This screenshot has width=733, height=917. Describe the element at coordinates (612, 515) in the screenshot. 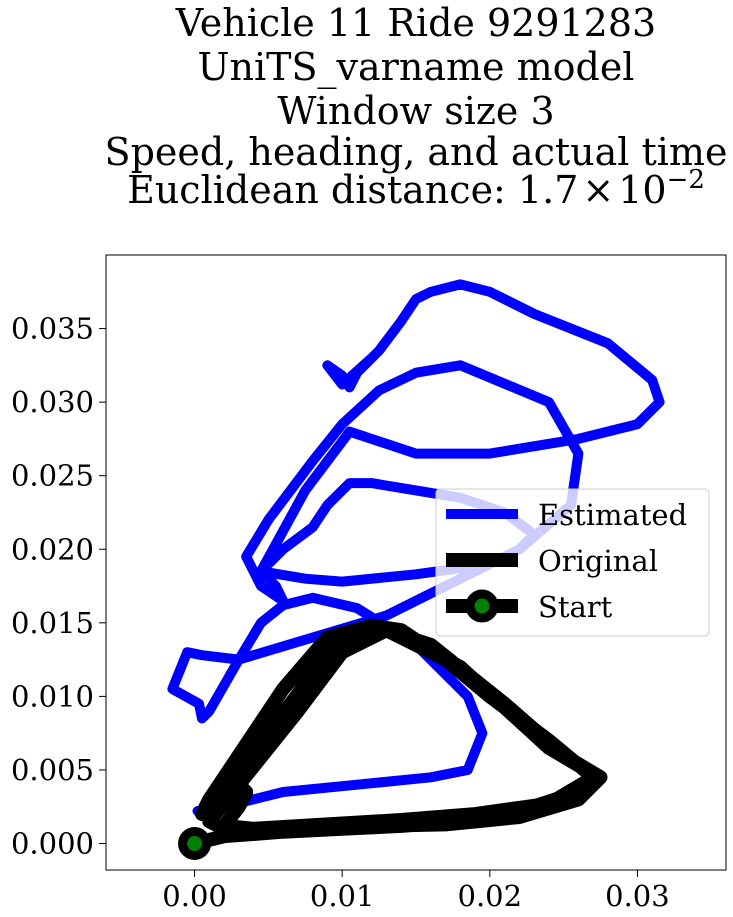

I see `legend-estimated-label: Estimated` at that location.